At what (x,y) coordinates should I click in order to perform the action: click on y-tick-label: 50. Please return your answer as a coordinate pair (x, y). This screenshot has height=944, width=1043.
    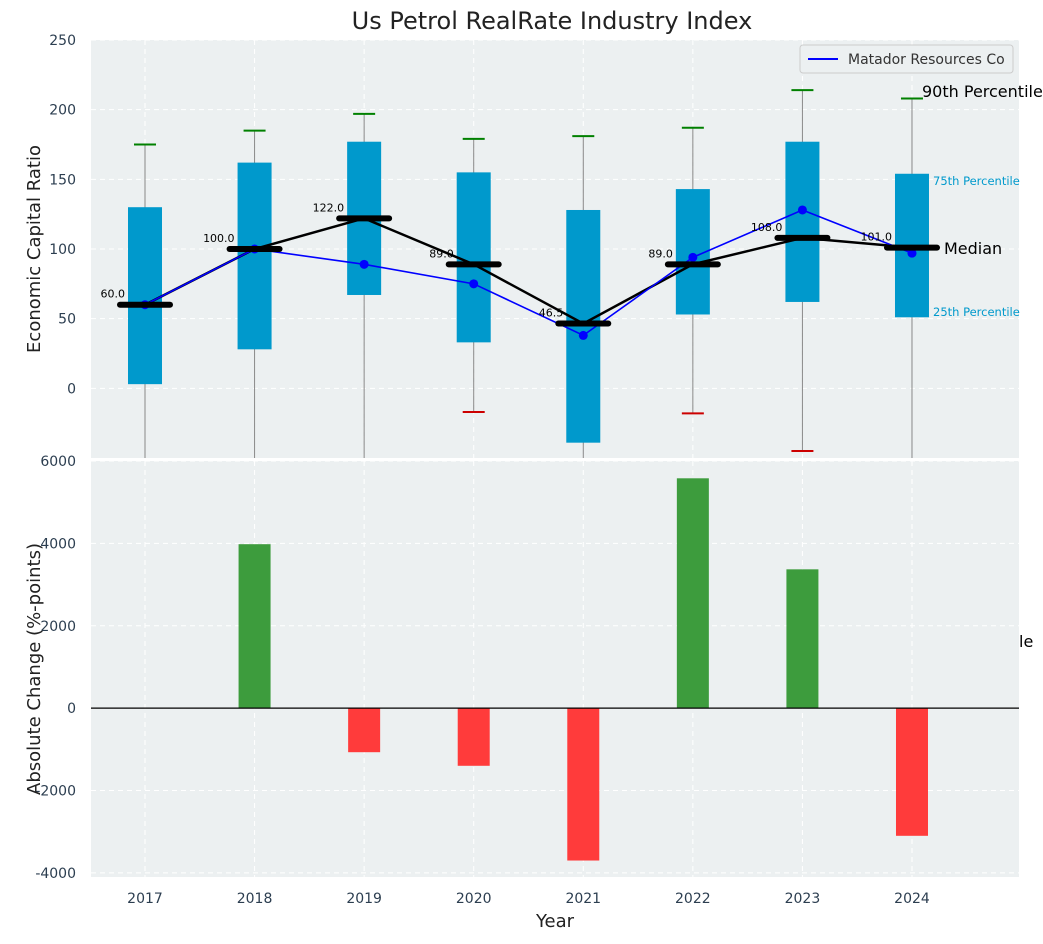
    Looking at the image, I should click on (67, 320).